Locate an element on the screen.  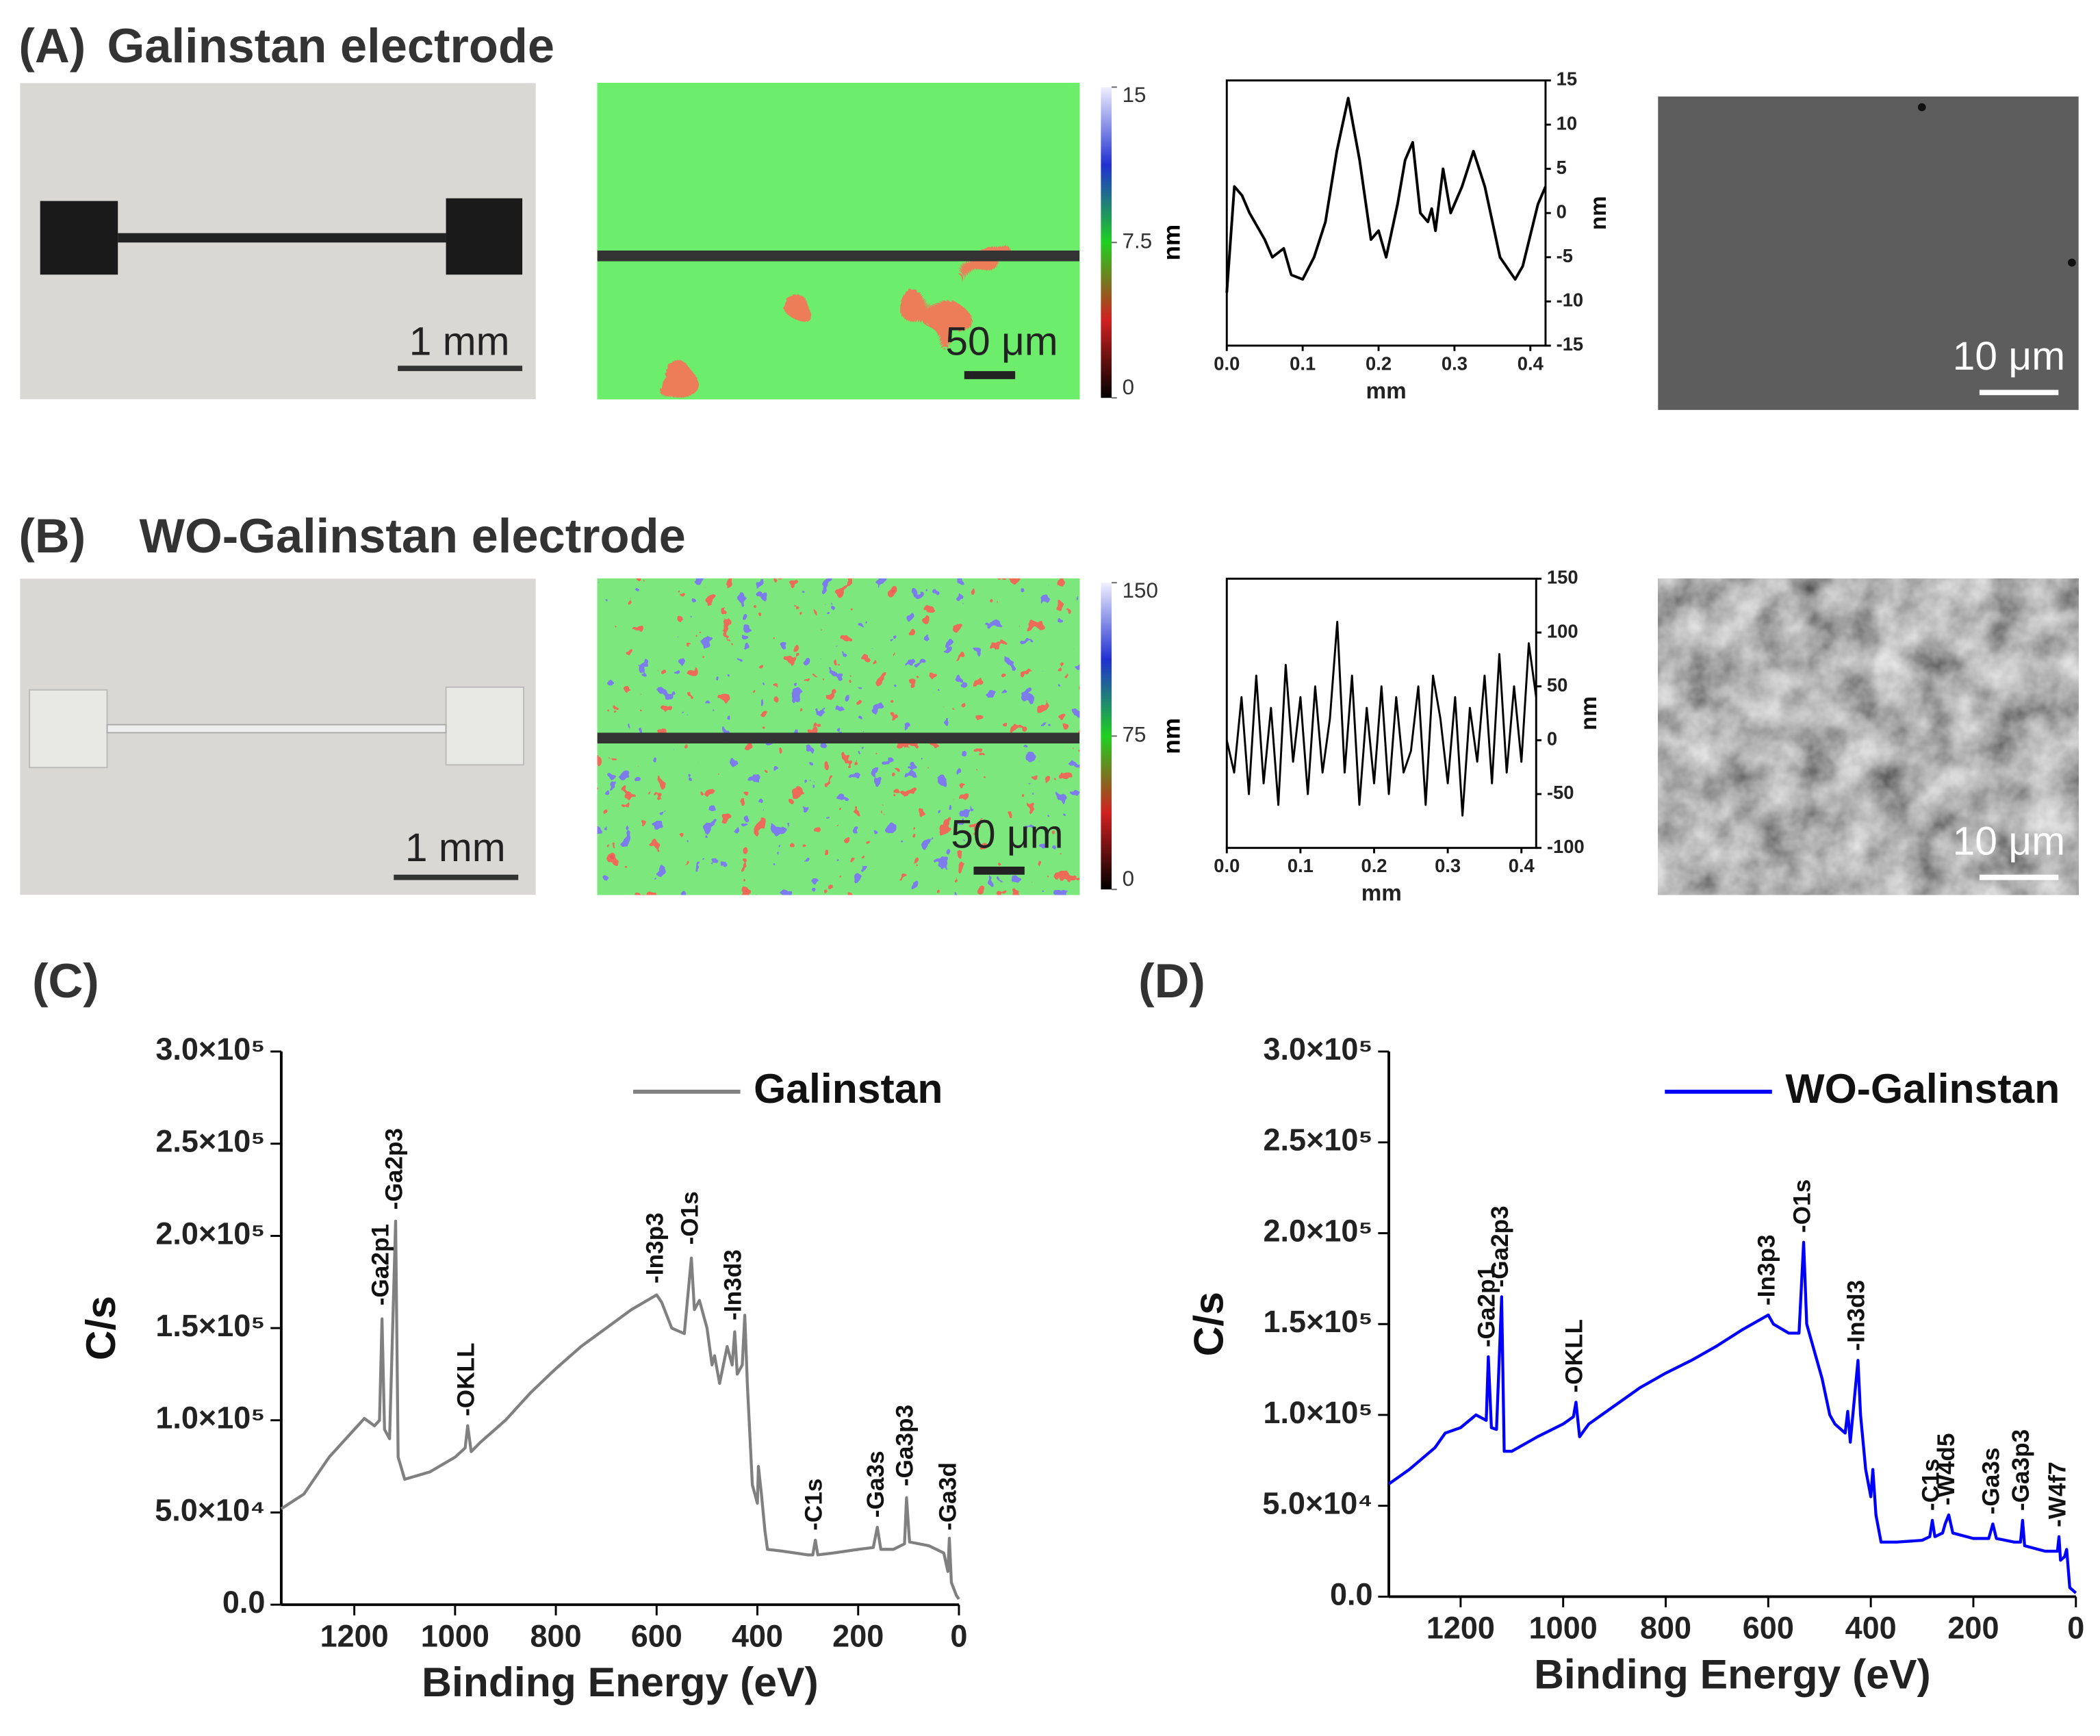
y-tick-label: 50 is located at coordinates (1557, 684).